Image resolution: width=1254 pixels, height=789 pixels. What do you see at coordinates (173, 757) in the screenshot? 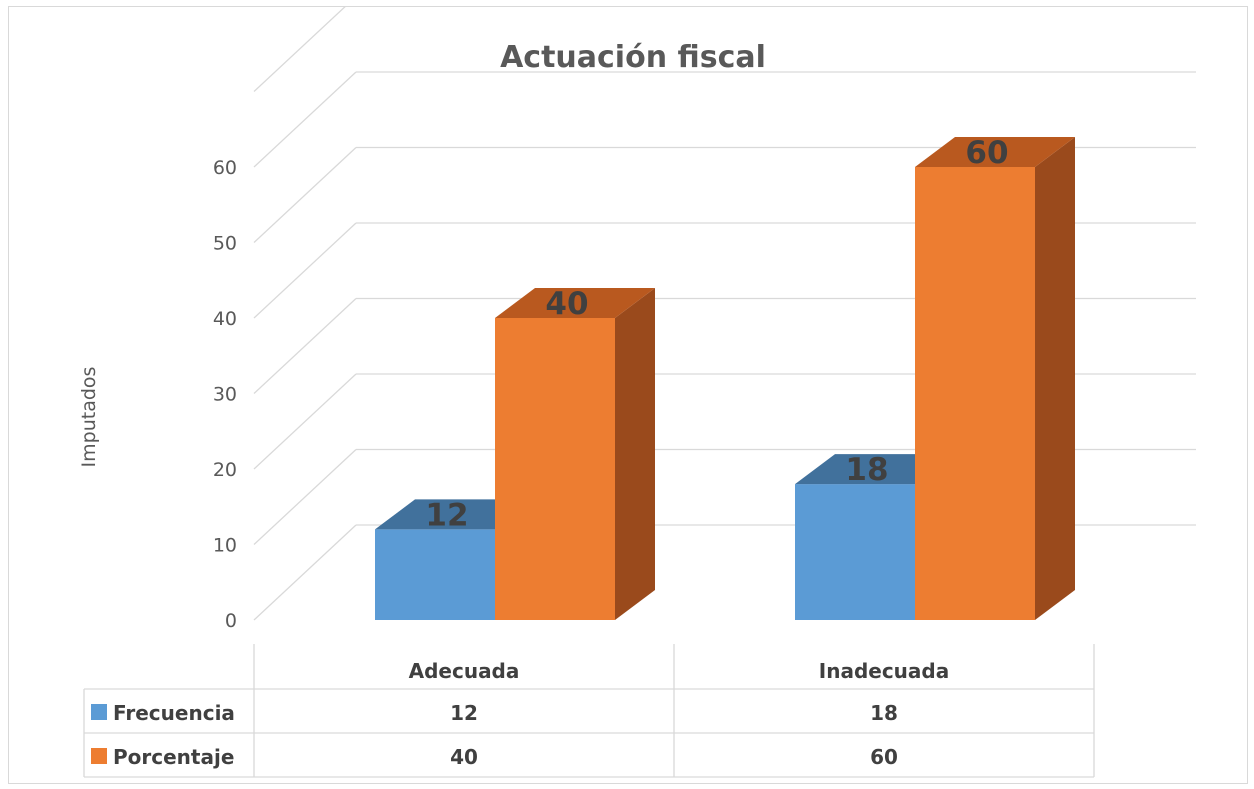
I see `legend-label-porcentaje: Porcentaje` at bounding box center [173, 757].